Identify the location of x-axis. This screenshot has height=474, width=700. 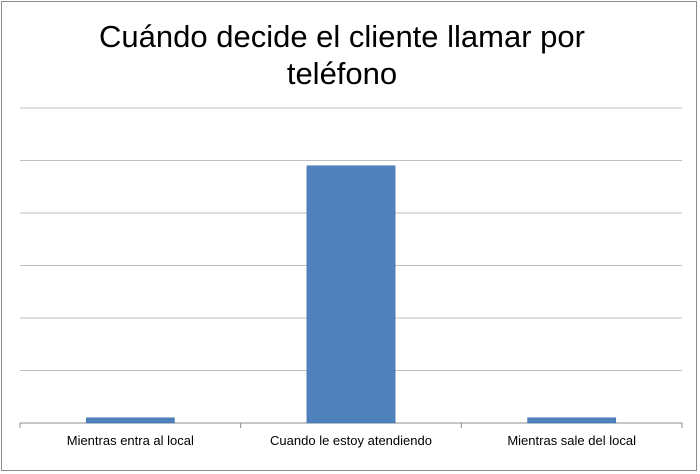
(351, 425).